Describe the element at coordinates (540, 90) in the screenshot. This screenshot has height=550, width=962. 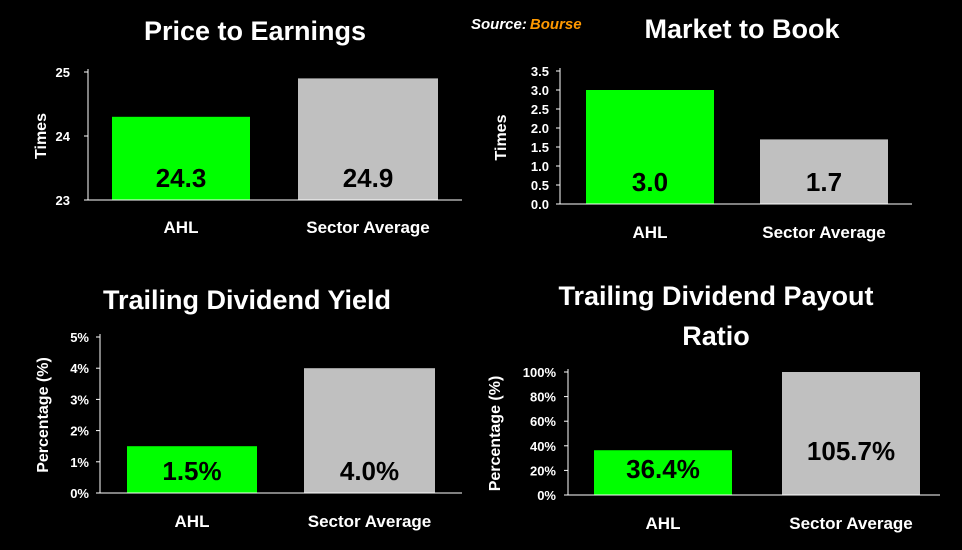
I see `y-tick-label: 3.0` at that location.